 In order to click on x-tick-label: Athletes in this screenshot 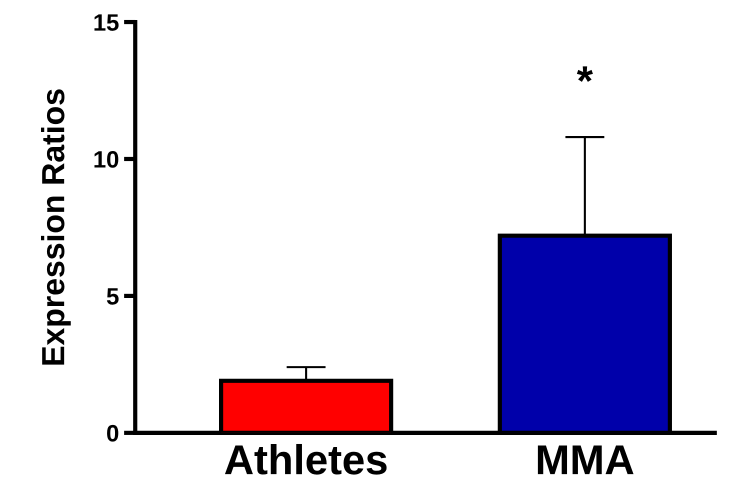, I will do `click(305, 459)`.